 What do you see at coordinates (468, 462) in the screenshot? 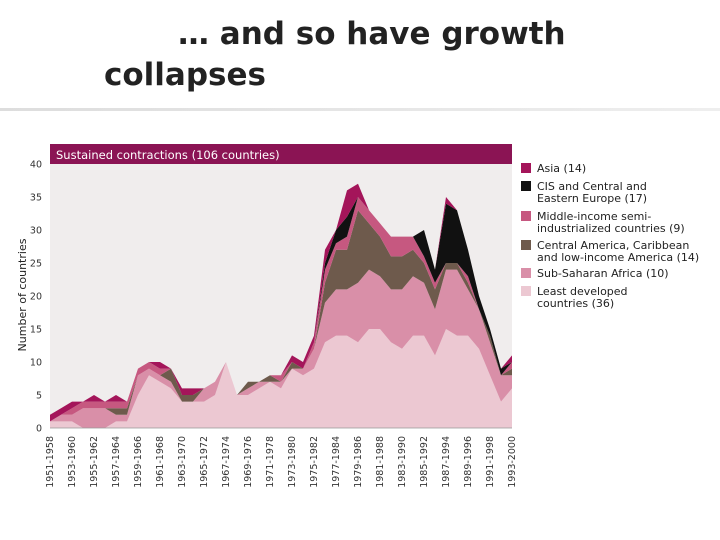
I see `x-tick-label: 1989-1996` at bounding box center [468, 462].